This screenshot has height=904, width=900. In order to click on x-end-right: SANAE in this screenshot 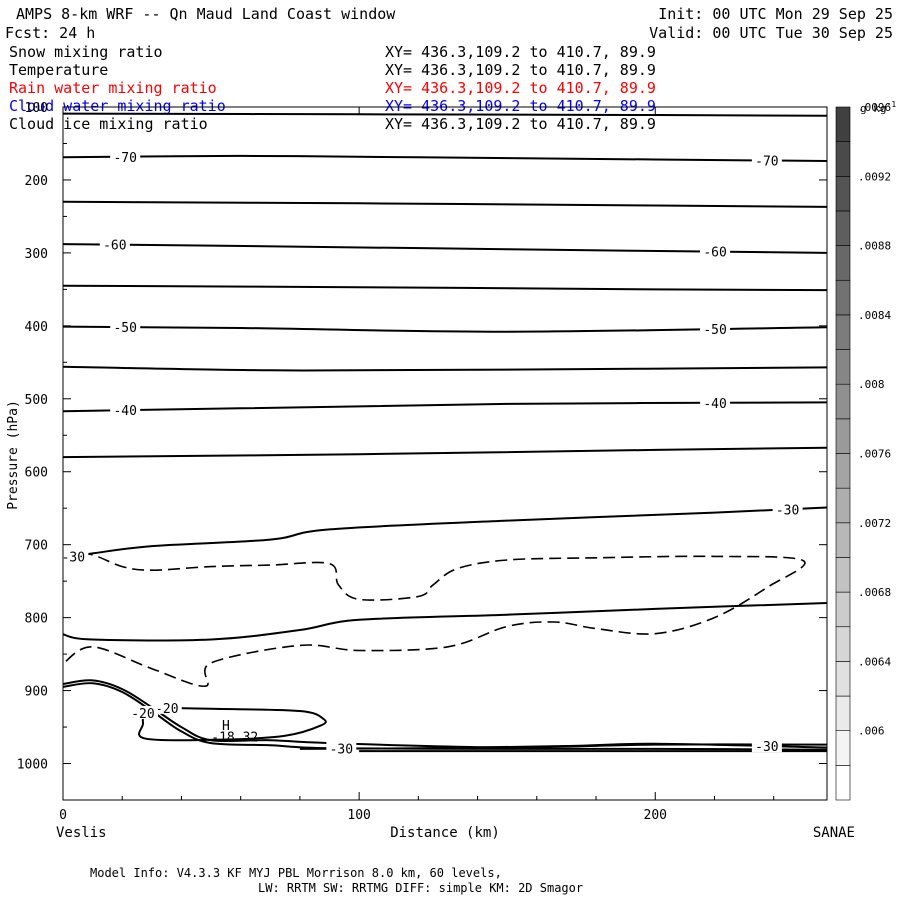, I will do `click(834, 833)`.